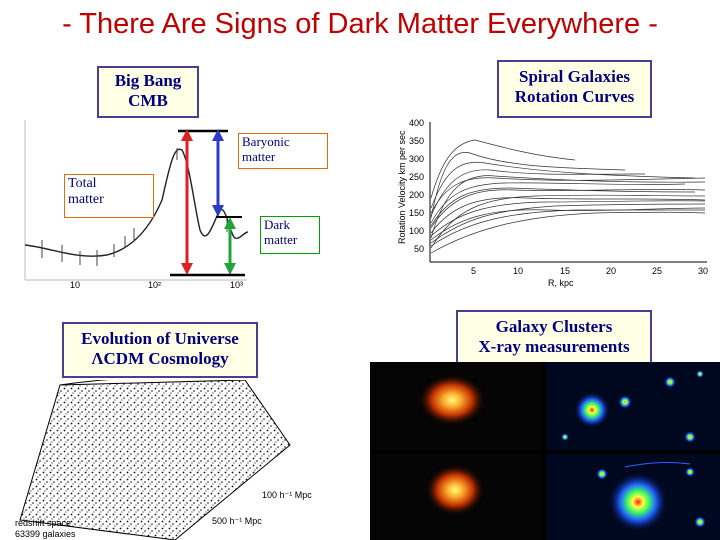  I want to click on svg-text: 150, so click(416, 213).